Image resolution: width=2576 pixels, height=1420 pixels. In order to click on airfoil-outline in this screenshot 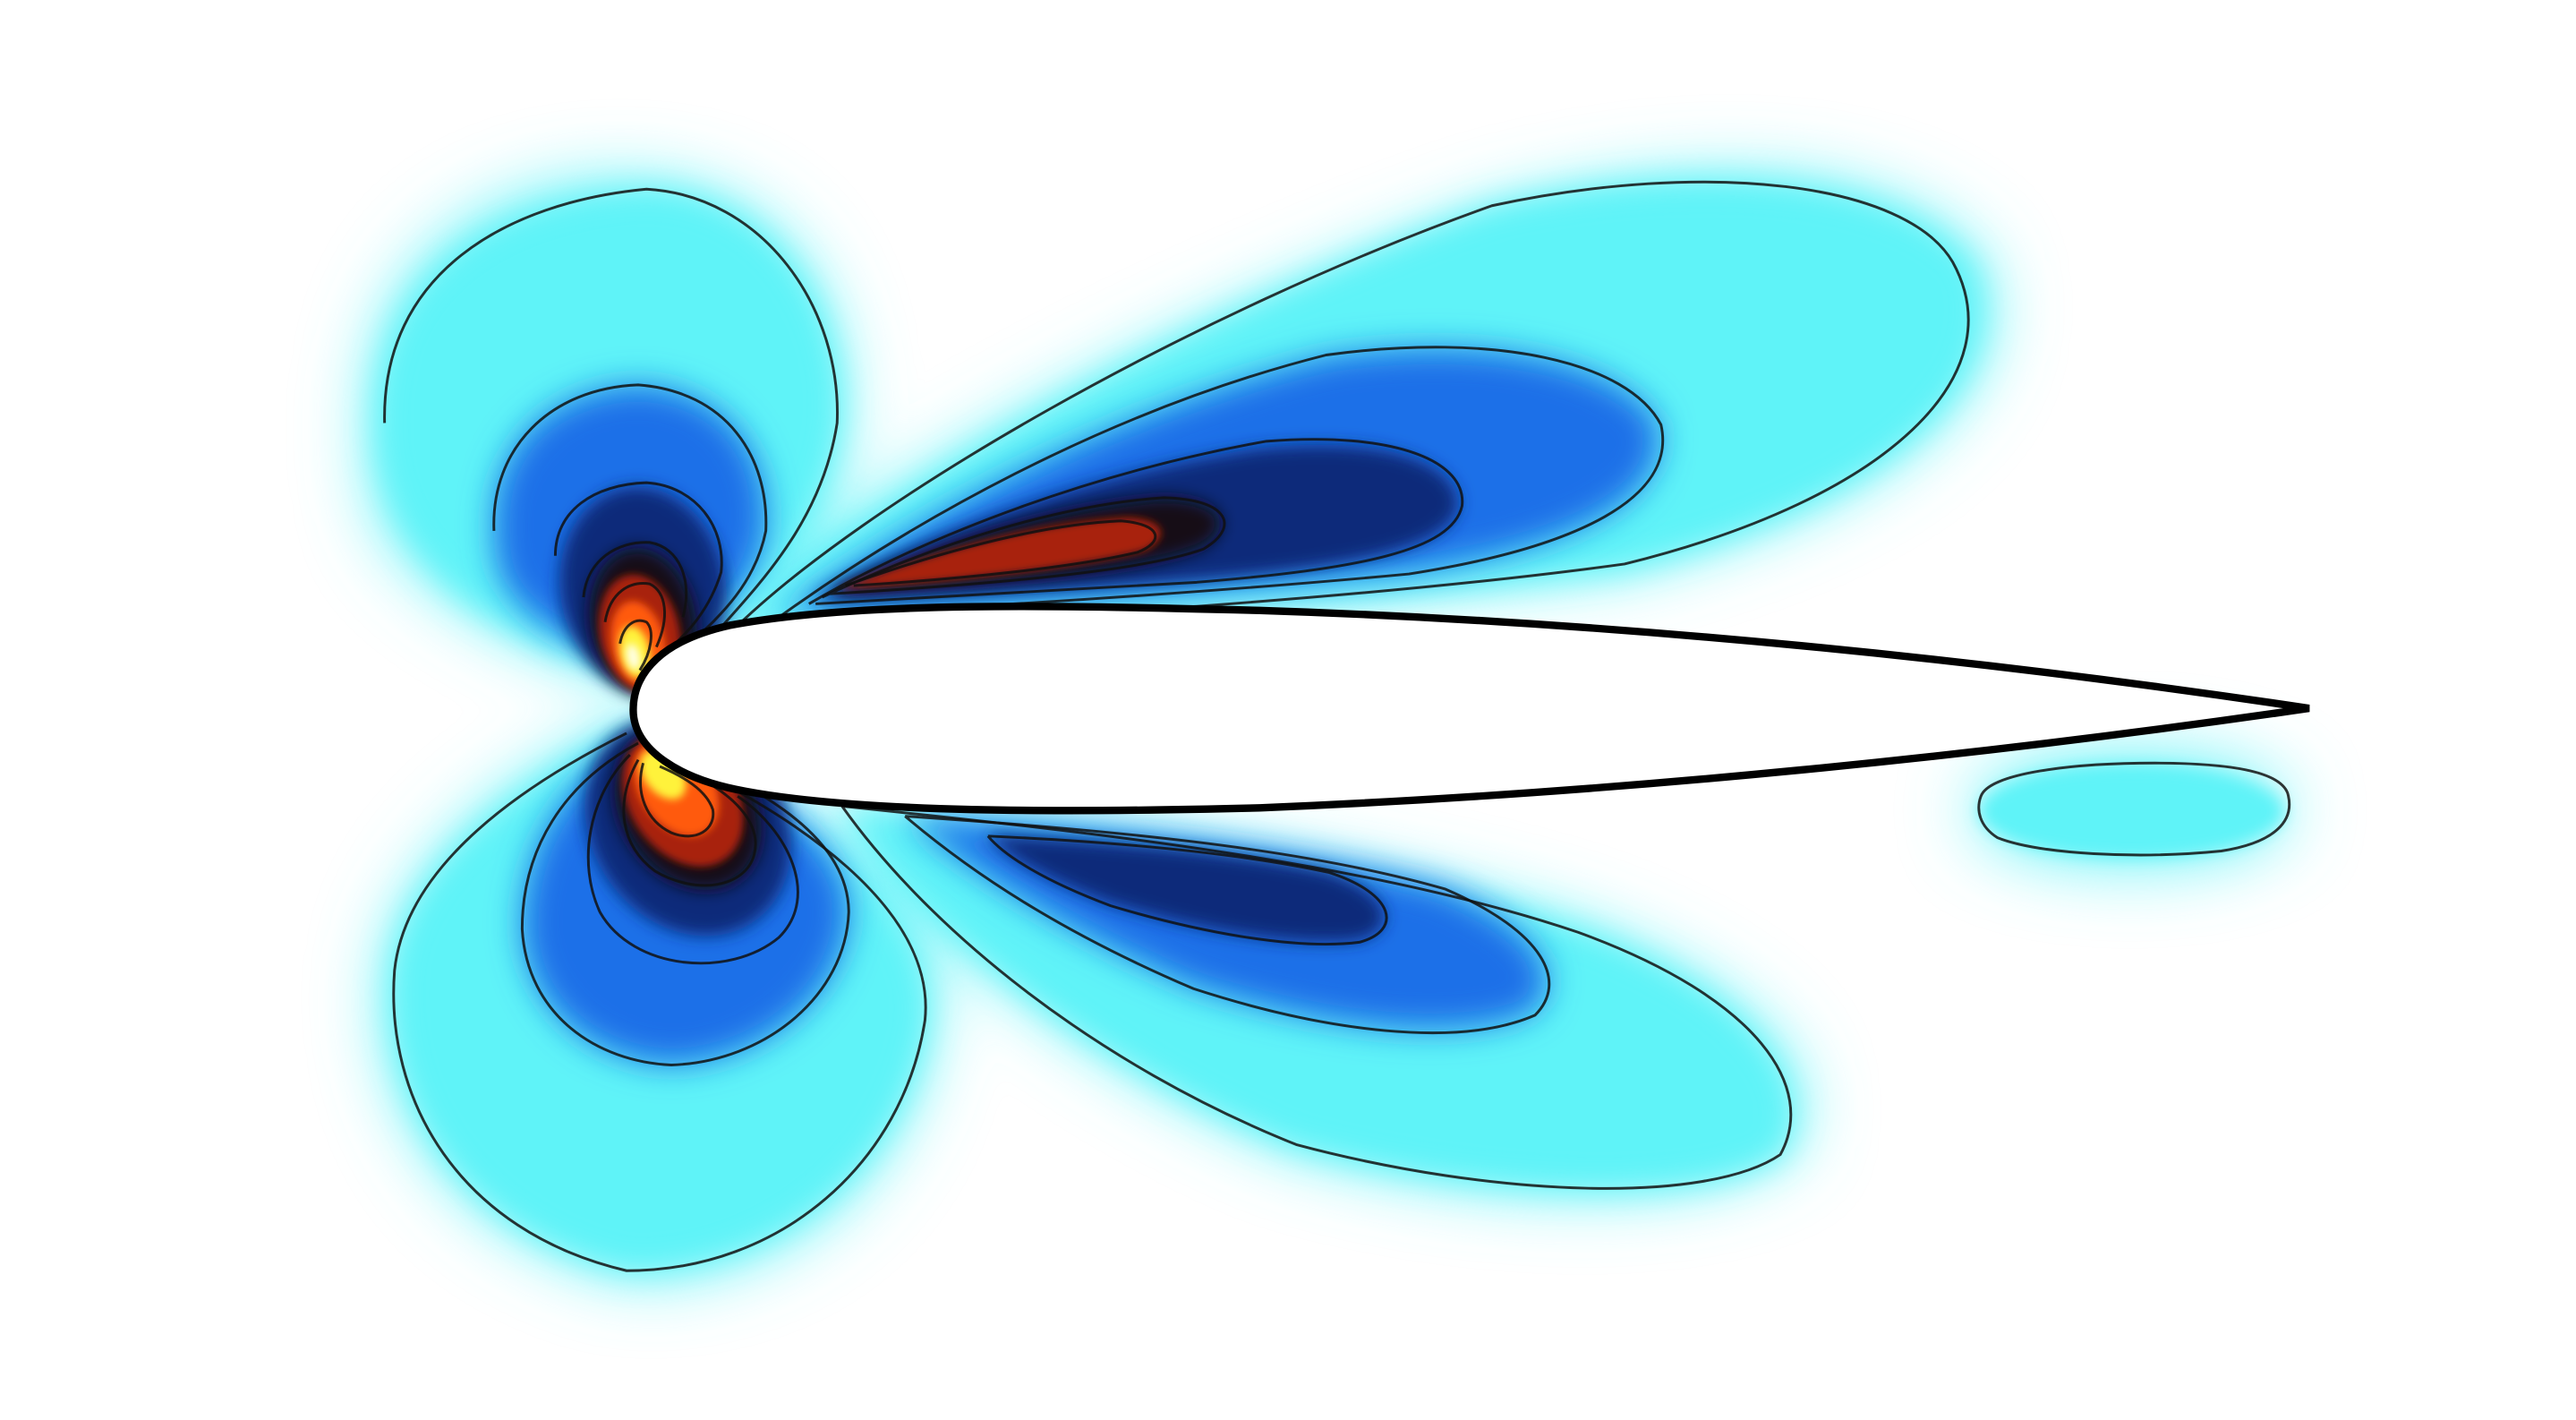, I will do `click(1469, 709)`.